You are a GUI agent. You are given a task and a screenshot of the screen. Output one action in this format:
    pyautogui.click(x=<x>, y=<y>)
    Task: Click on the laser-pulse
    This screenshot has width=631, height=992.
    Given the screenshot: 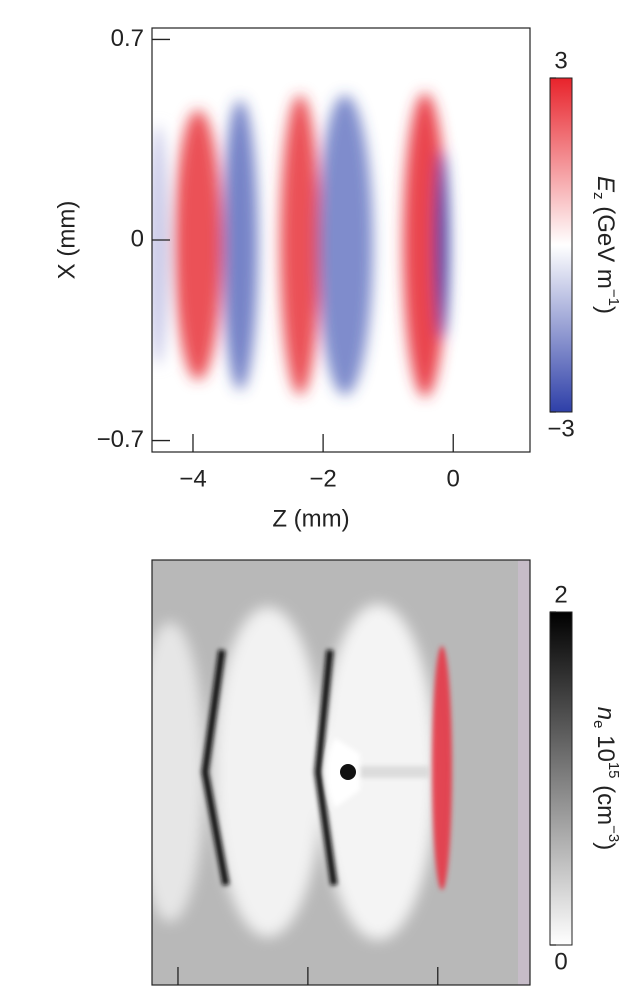 What is the action you would take?
    pyautogui.click(x=442, y=768)
    